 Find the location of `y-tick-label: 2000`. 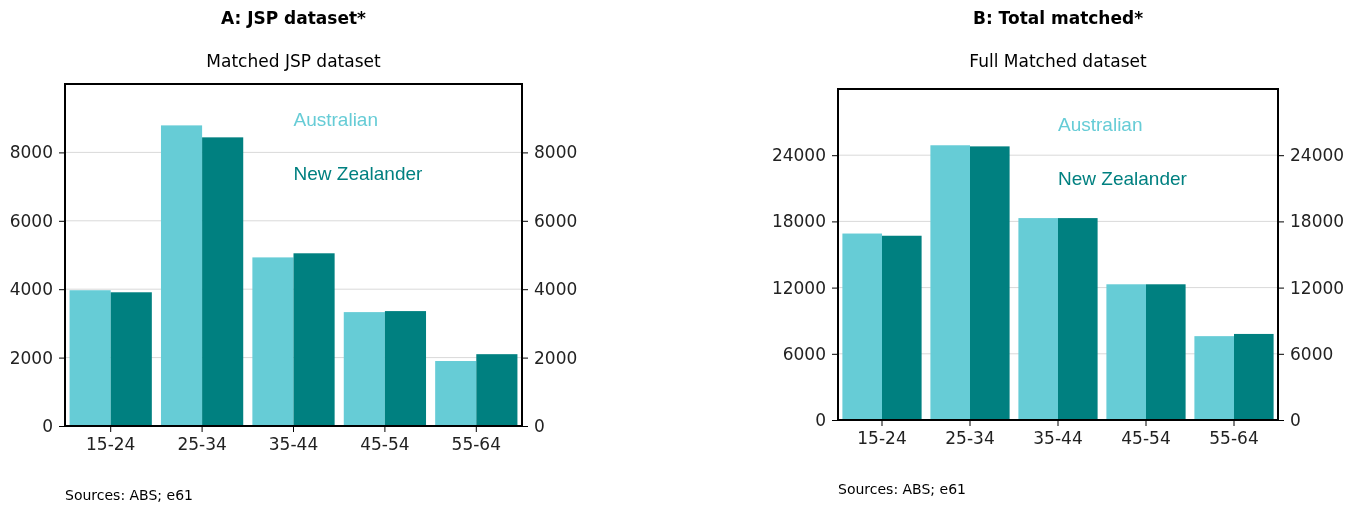

y-tick-label: 2000 is located at coordinates (31, 357).